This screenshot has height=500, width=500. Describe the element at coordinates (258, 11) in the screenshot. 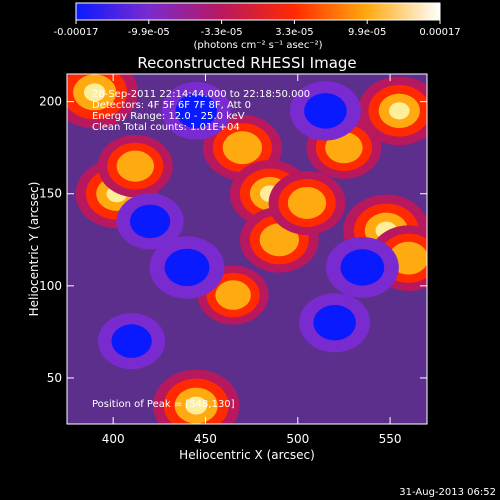

I see `colorbar` at that location.